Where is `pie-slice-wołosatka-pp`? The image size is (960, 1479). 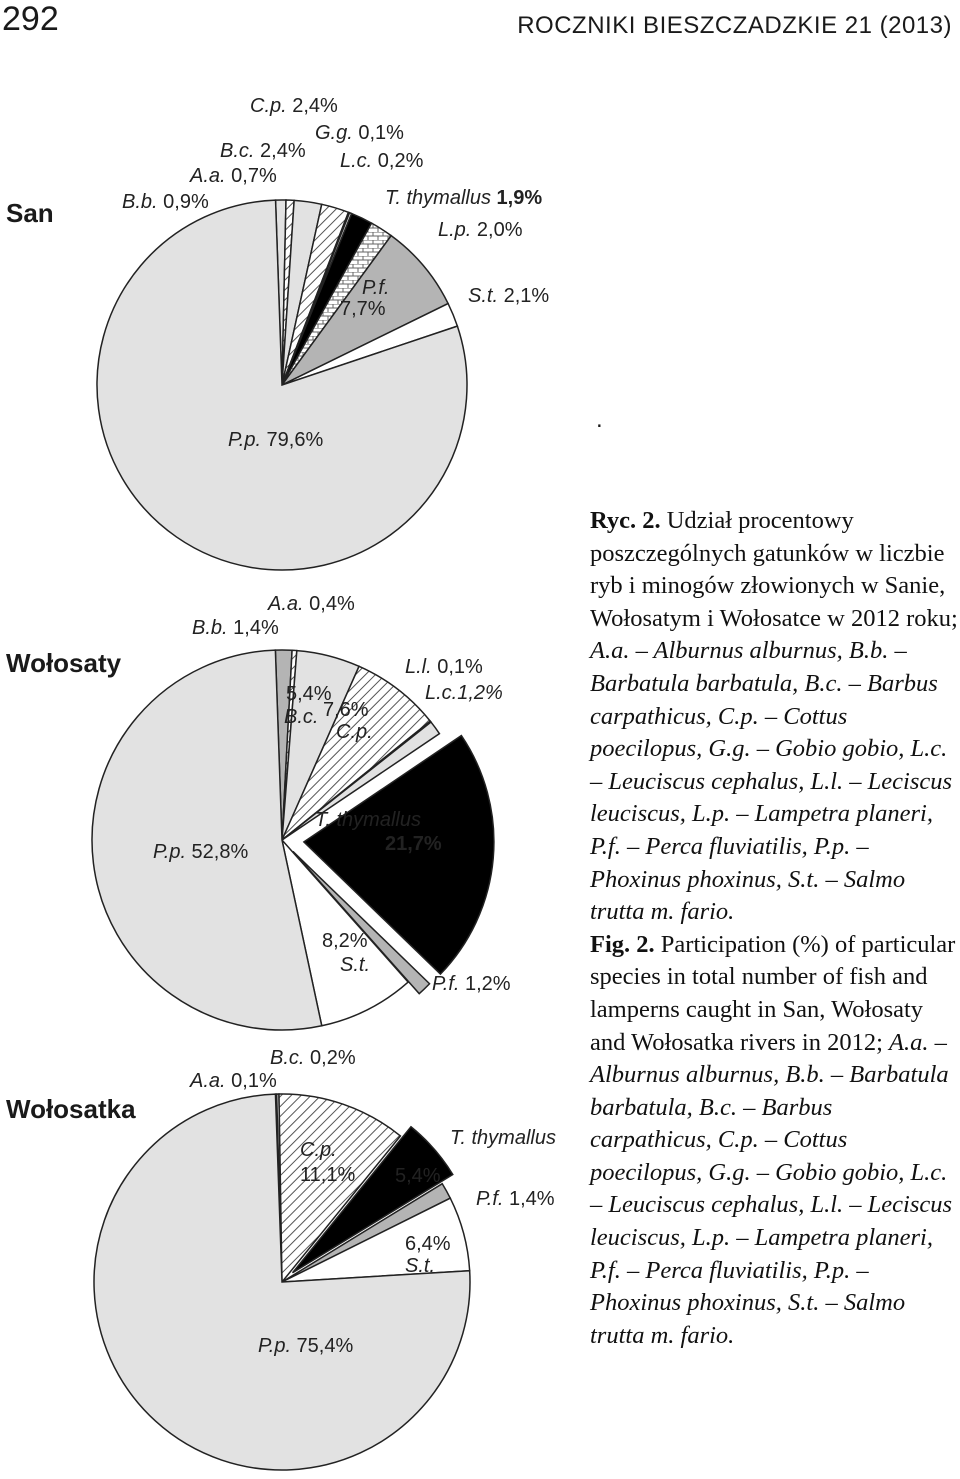 pie-slice-wołosatka-pp is located at coordinates (282, 1282).